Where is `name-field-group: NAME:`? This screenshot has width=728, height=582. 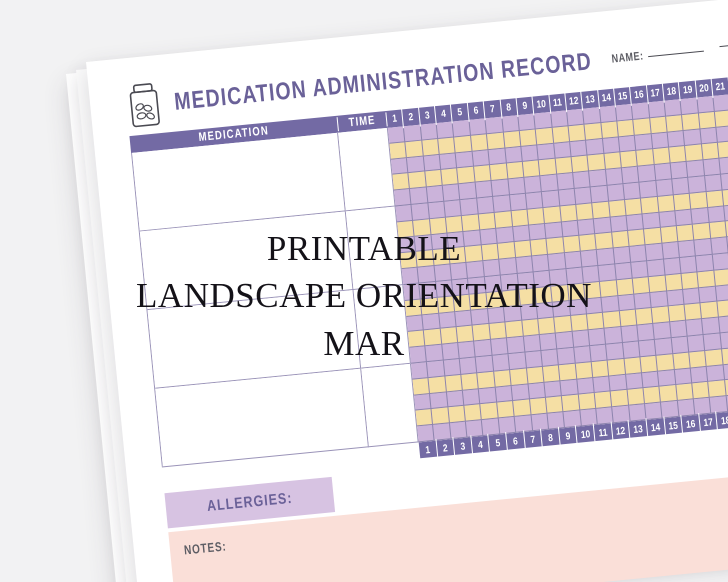
name-field-group: NAME: is located at coordinates (657, 55).